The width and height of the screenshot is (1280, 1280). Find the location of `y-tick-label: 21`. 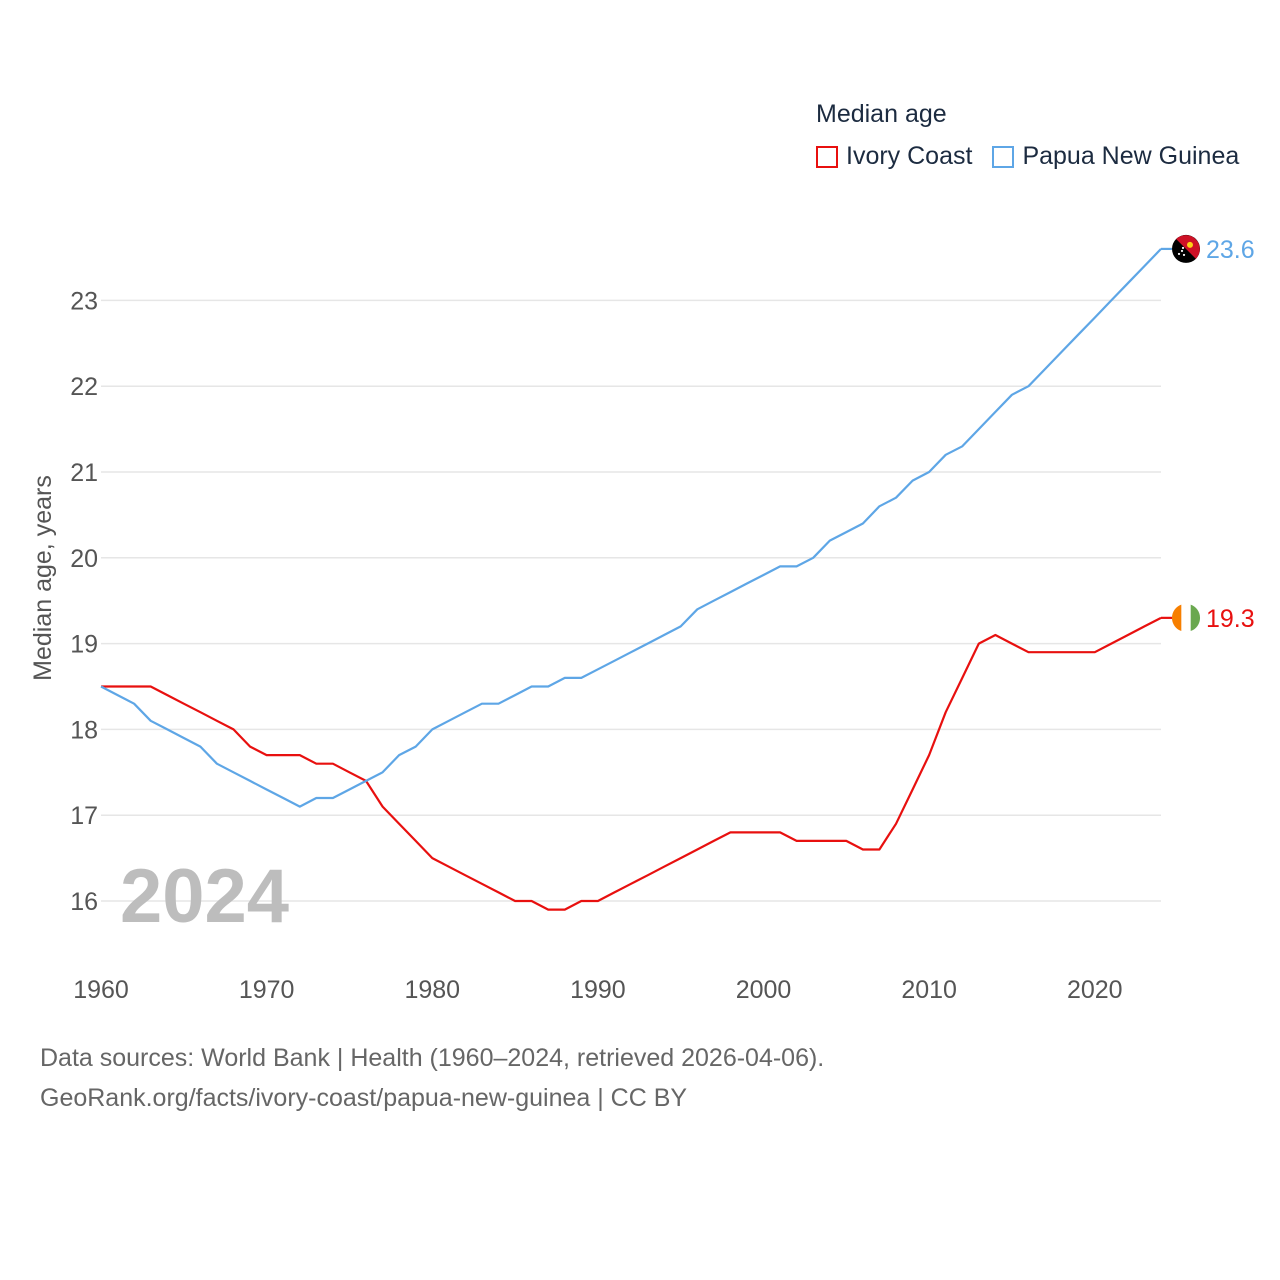

y-tick-label: 21 is located at coordinates (84, 473).